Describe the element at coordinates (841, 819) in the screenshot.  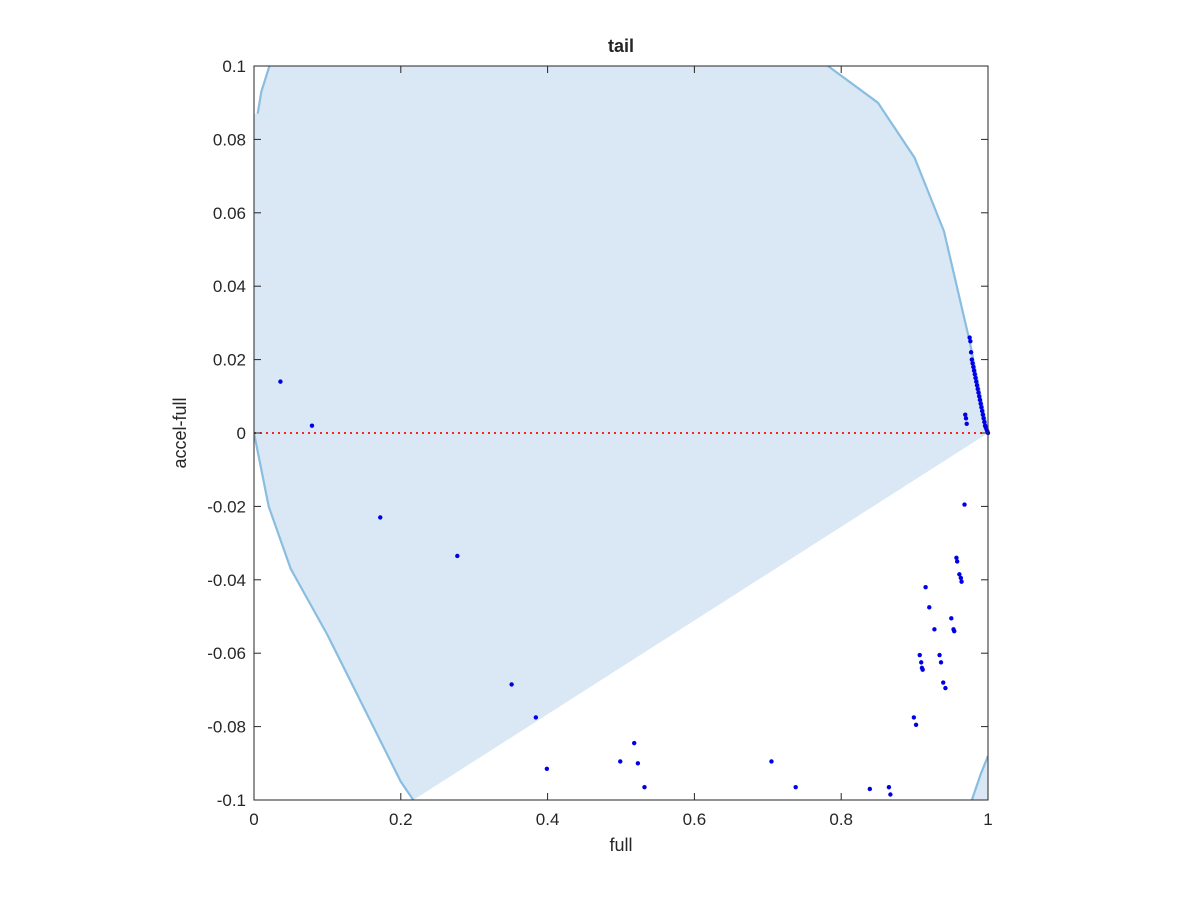
I see `x-tick-label: 0.8` at that location.